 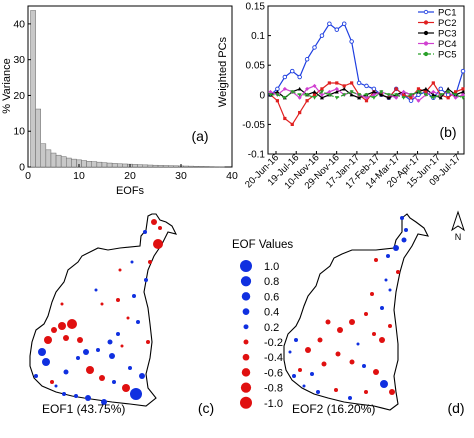 What do you see at coordinates (367, 73) in the screenshot?
I see `pc-series-lines` at bounding box center [367, 73].